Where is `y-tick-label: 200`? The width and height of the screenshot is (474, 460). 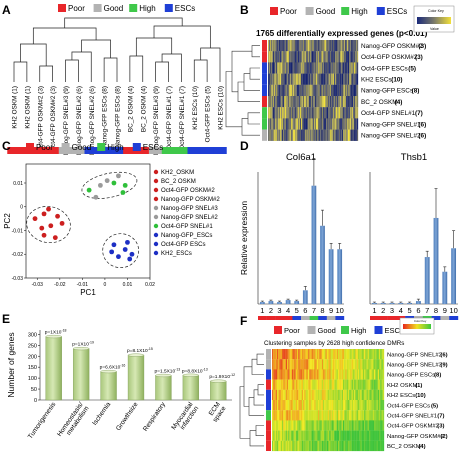
y-tick-label: 200 is located at coordinates (32, 357).